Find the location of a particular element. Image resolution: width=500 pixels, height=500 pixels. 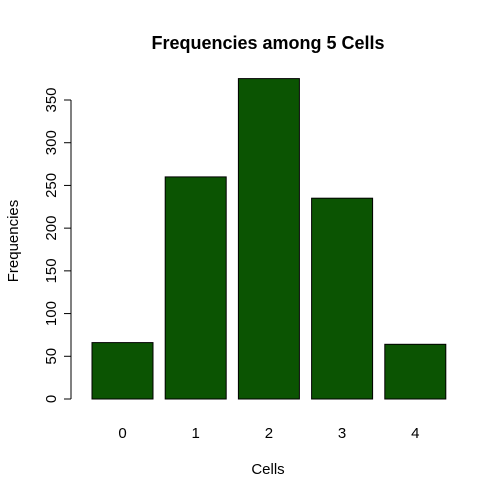

y-axis-label: Frequencies is located at coordinates (13, 241).